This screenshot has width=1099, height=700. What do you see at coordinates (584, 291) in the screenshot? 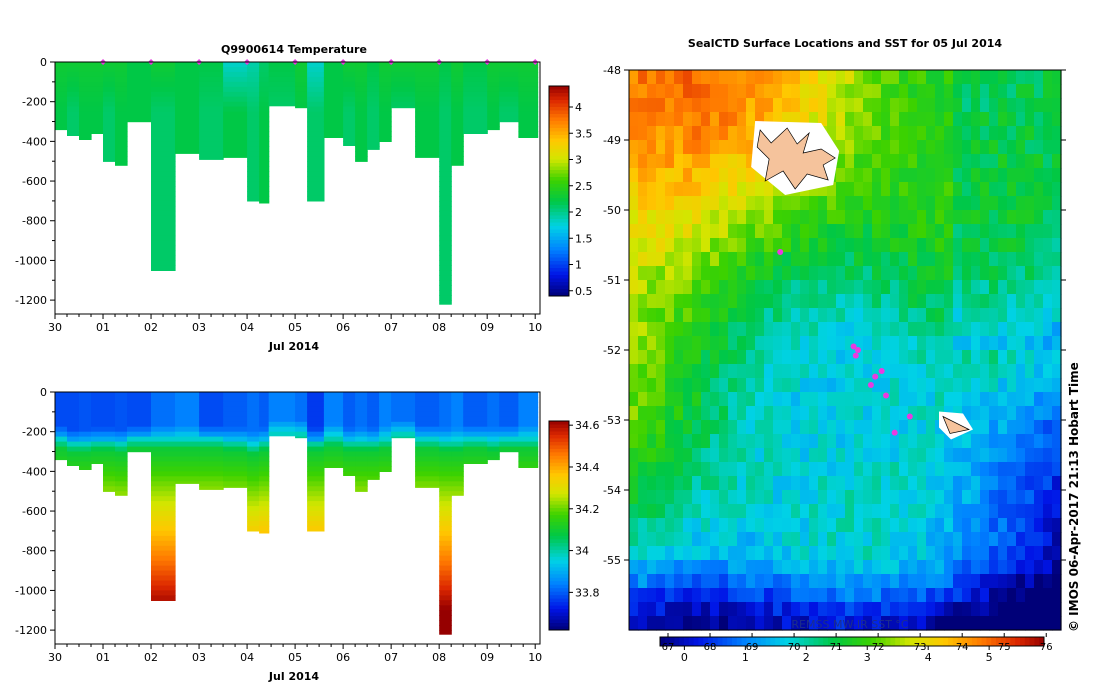
I see `temperature-colorbar-tick-label: 0.5` at bounding box center [584, 291].